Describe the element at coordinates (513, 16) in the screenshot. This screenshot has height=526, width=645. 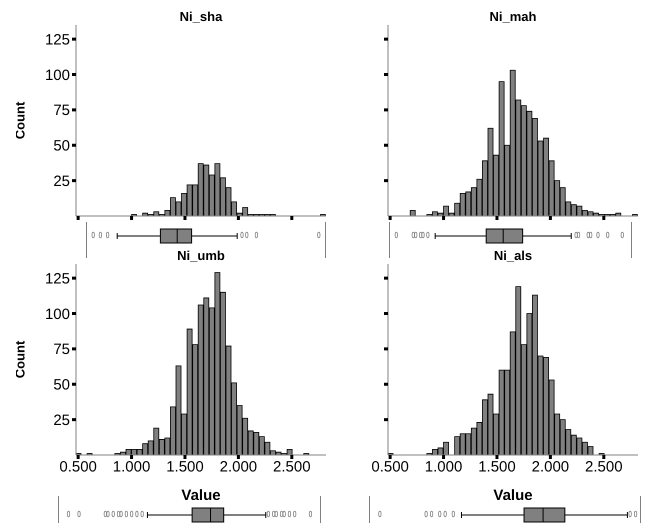
I see `chart-title: Ni_mah` at that location.